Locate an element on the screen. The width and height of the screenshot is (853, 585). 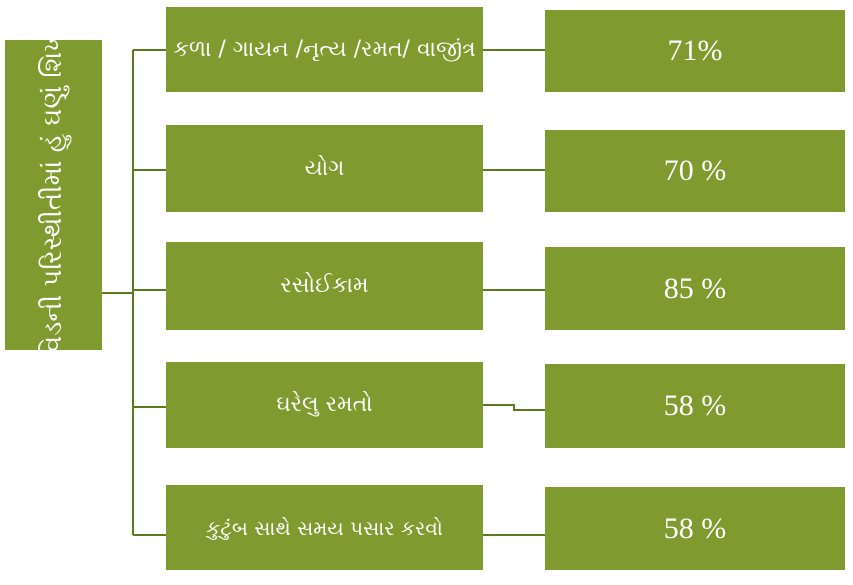
item-box: કુટુંબ સાથે સમય પસાર કરવો is located at coordinates (324, 527).